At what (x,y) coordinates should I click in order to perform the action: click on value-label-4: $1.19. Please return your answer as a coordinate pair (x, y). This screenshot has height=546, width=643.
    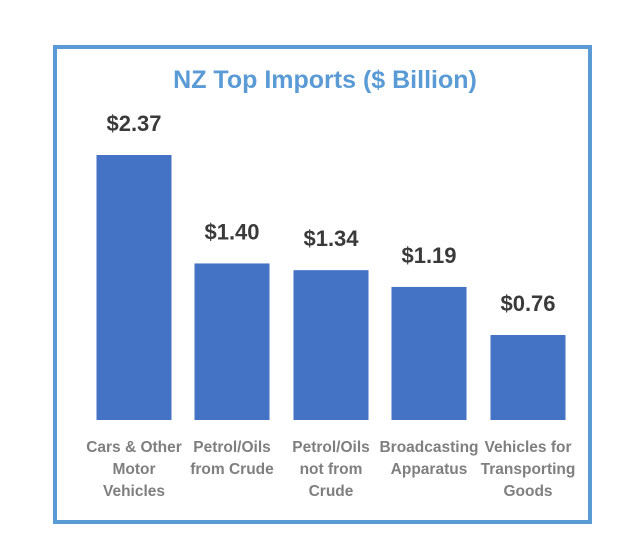
    Looking at the image, I should click on (428, 255).